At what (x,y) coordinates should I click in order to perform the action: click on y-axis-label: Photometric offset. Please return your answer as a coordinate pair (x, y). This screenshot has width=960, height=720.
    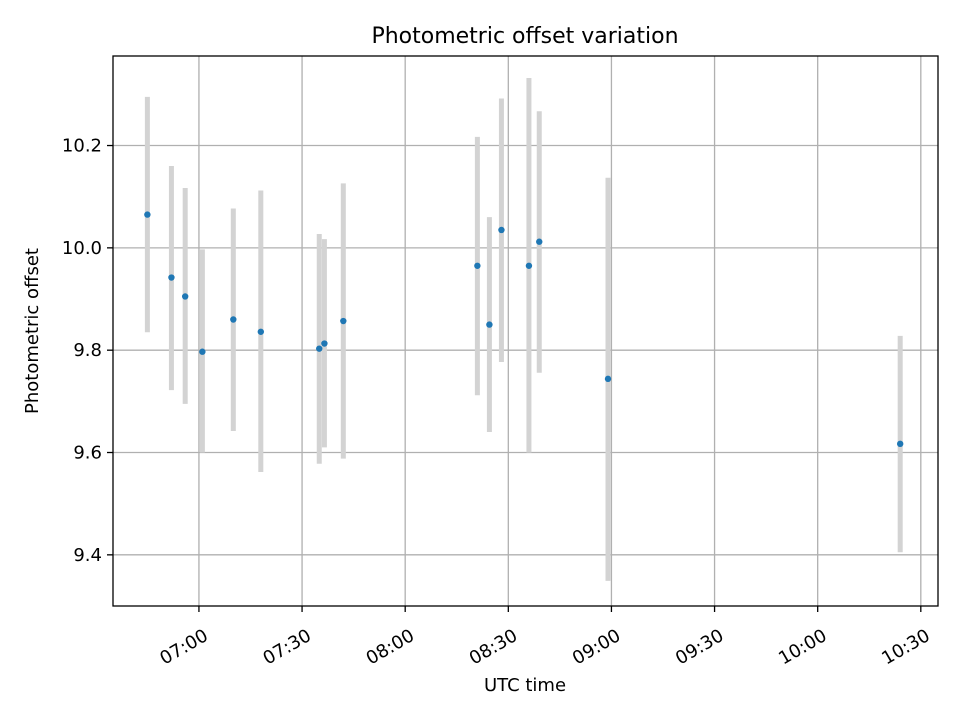
    Looking at the image, I should click on (32, 331).